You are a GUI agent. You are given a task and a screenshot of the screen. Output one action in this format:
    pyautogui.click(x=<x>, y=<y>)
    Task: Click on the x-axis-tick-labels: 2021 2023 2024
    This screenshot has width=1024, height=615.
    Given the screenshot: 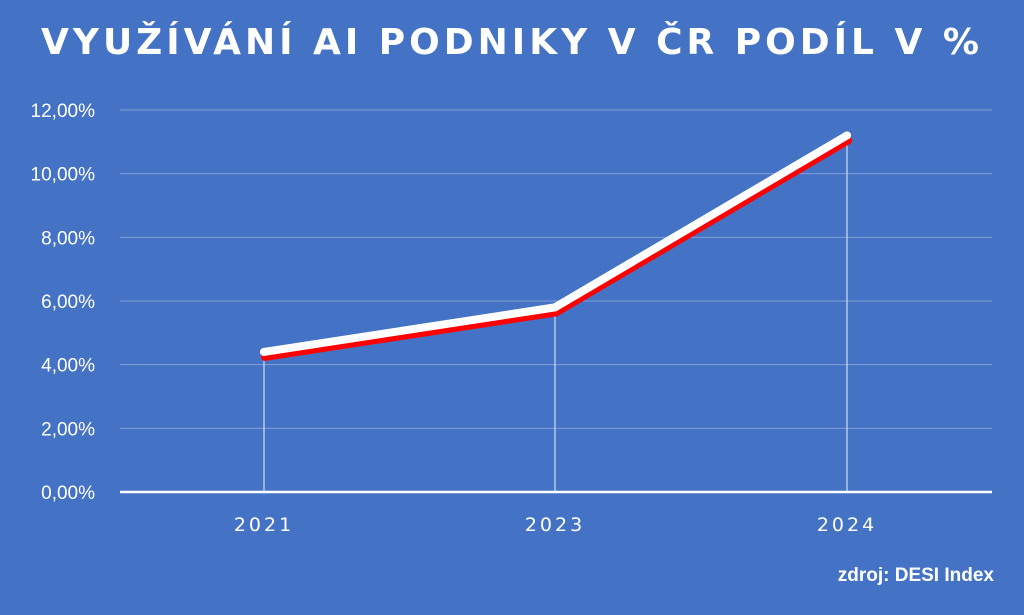 What is the action you would take?
    pyautogui.click(x=555, y=525)
    